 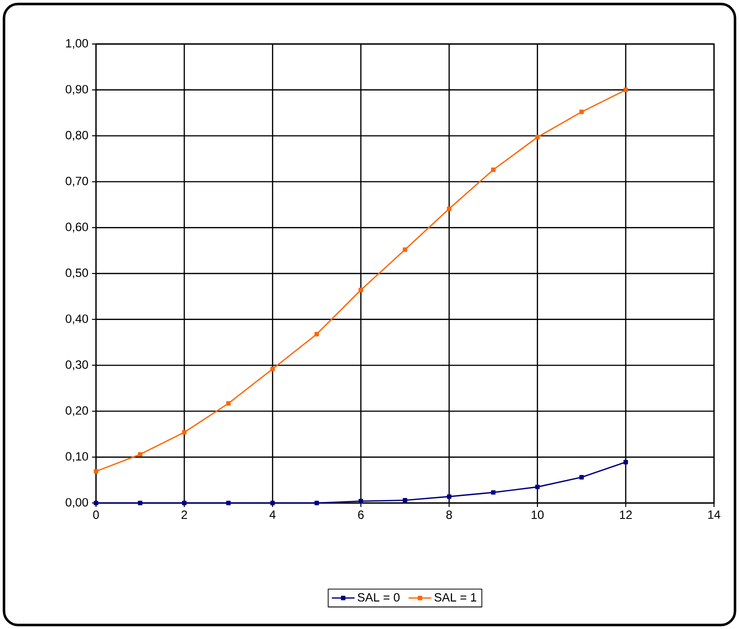 What do you see at coordinates (626, 514) in the screenshot?
I see `x-tick-label: 12` at bounding box center [626, 514].